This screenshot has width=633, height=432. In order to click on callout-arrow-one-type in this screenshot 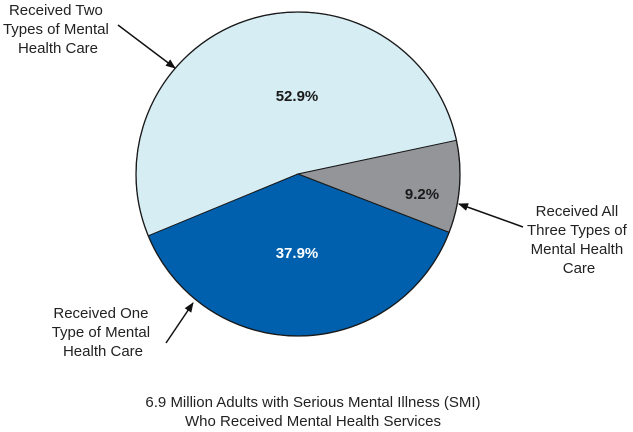, I will do `click(179, 323)`.